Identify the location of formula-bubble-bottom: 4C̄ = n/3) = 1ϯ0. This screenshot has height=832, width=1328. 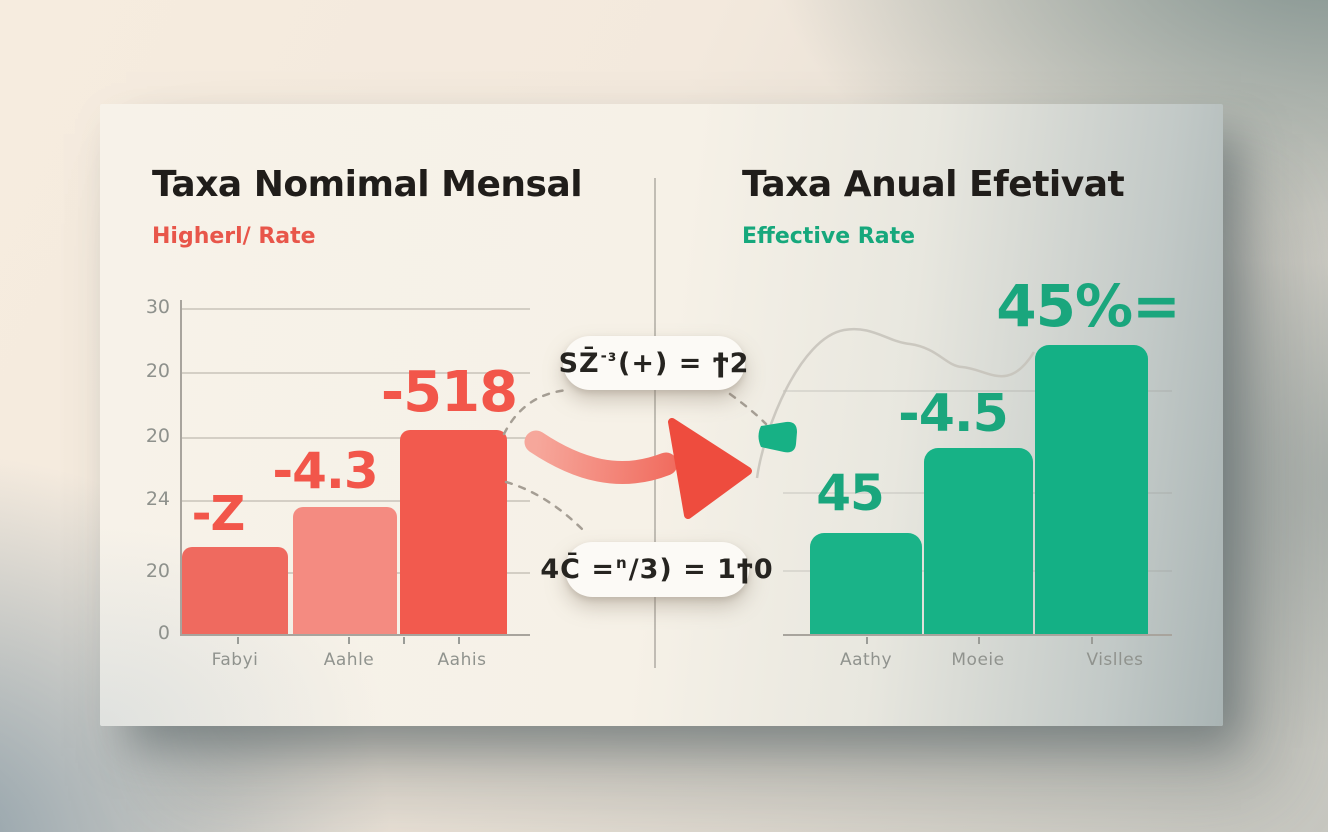
(656, 569).